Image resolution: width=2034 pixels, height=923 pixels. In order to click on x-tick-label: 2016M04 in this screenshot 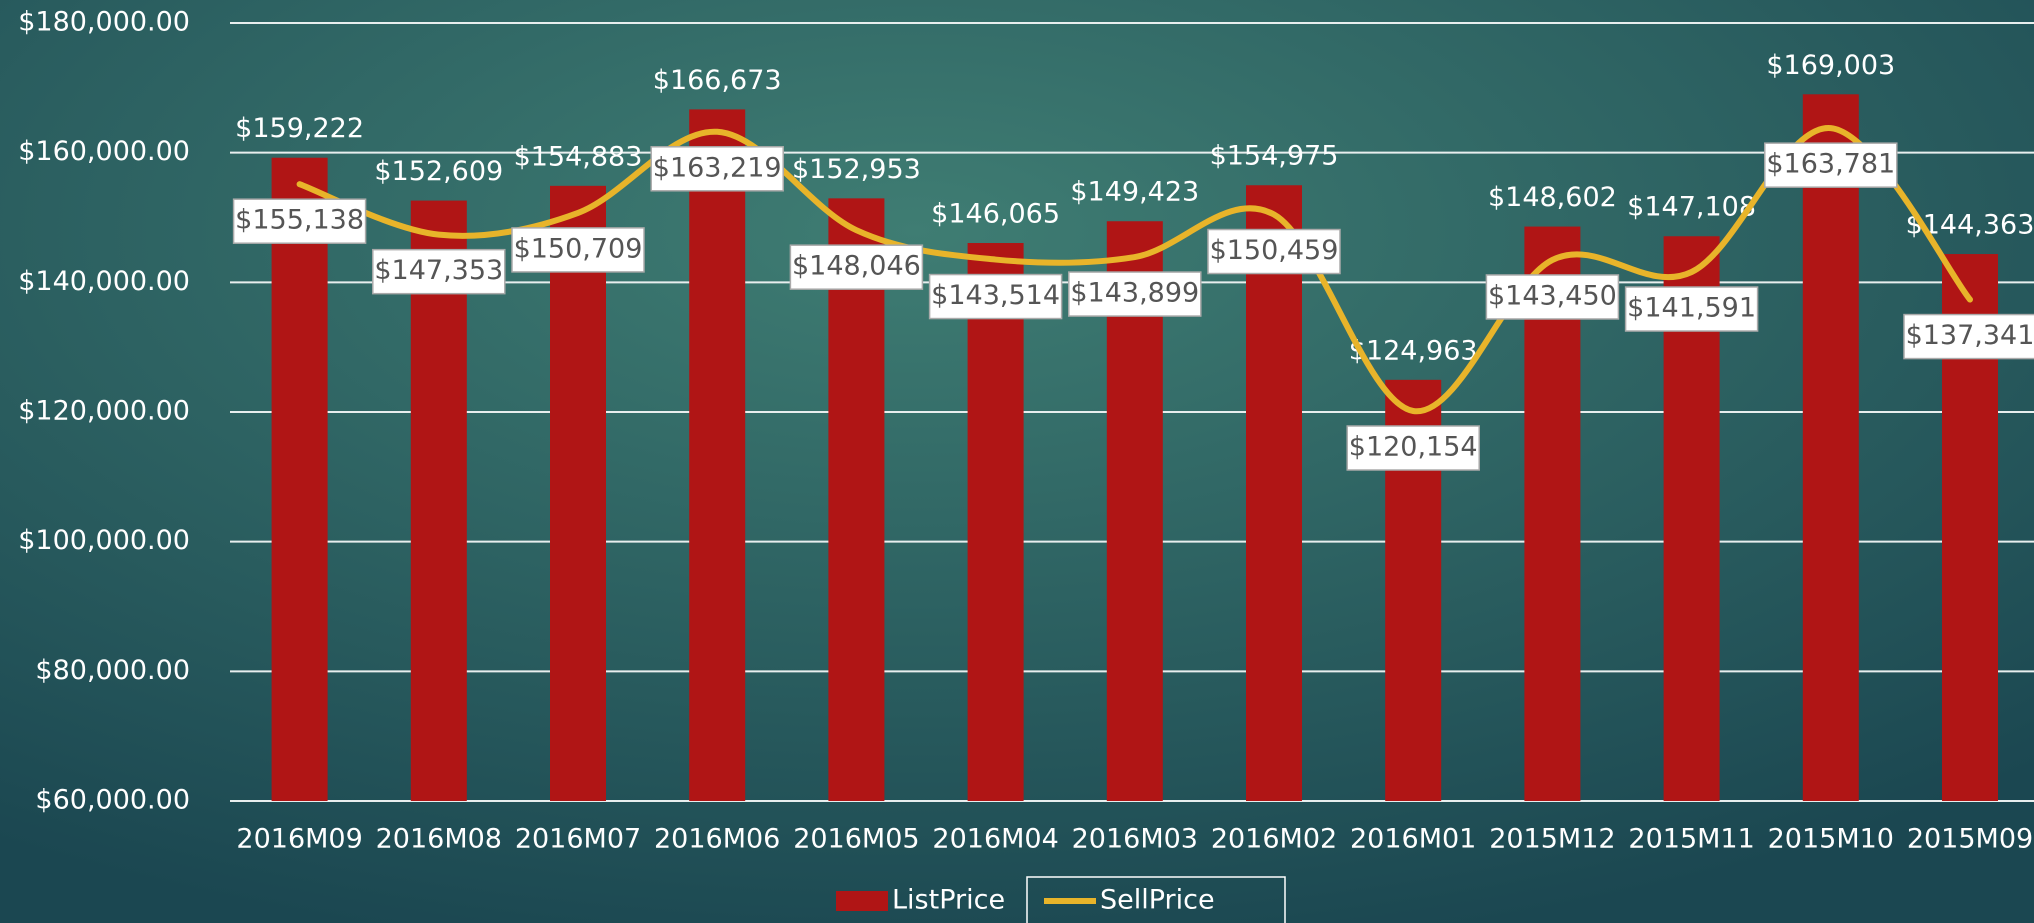, I will do `click(995, 839)`.